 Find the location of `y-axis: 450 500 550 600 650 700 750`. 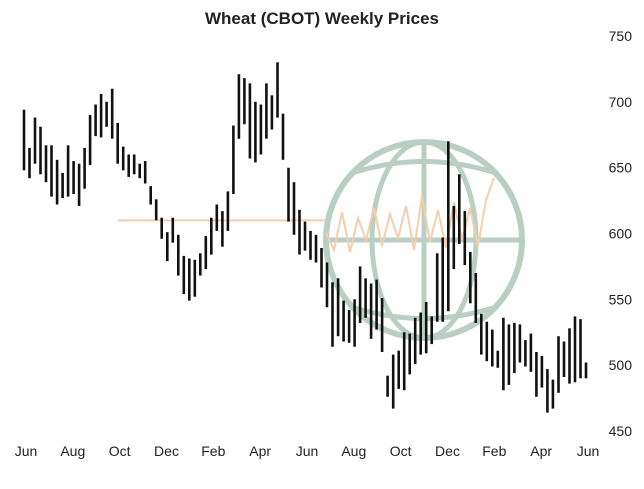

y-axis: 450 500 550 600 650 700 750 is located at coordinates (621, 233).